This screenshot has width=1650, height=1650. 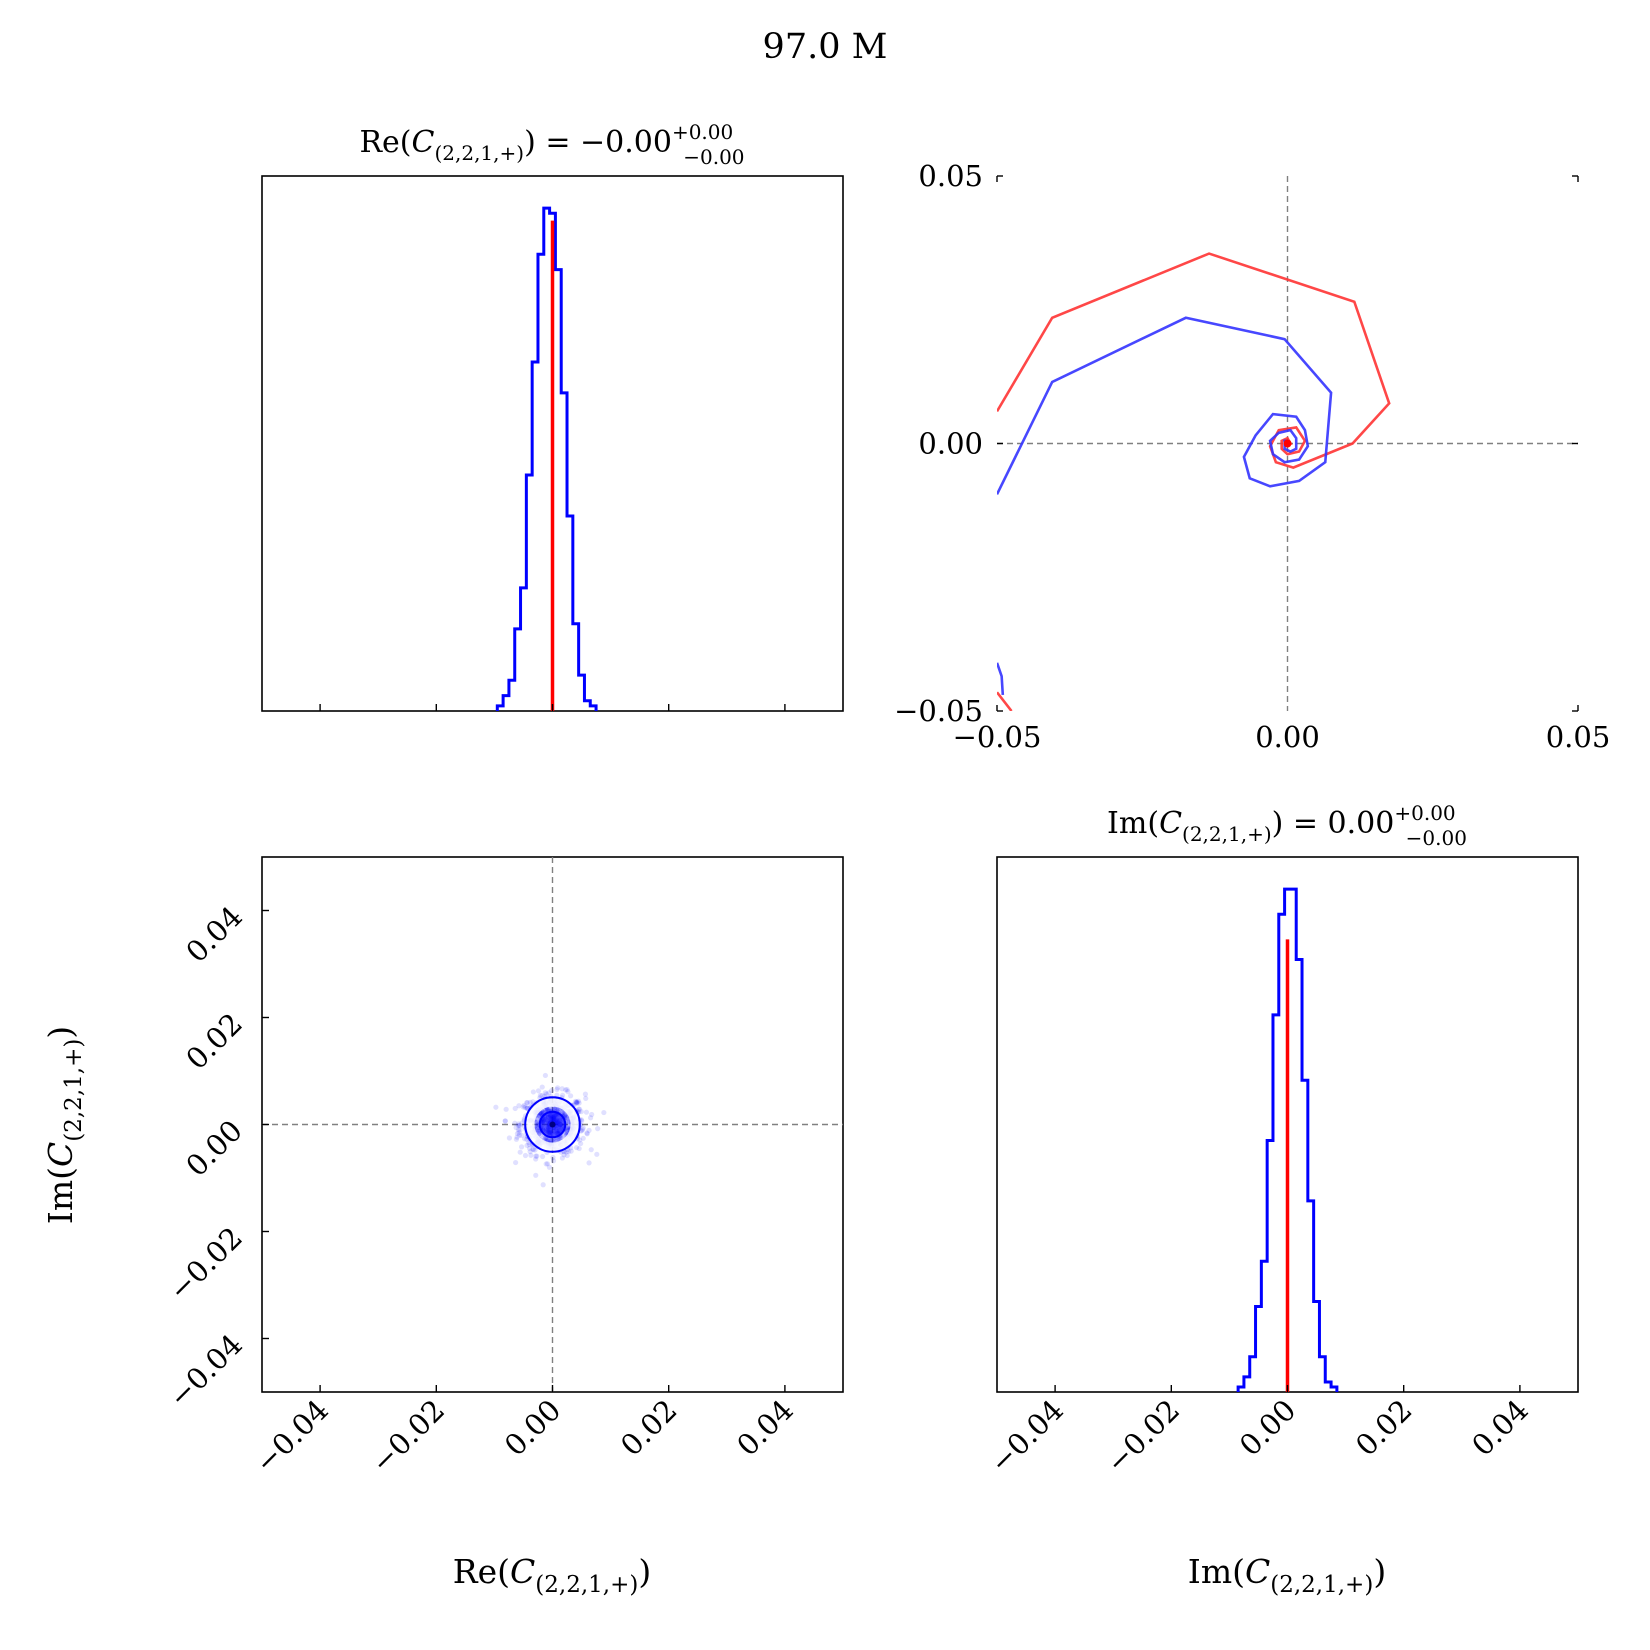 What do you see at coordinates (533, 1428) in the screenshot?
I see `scatter-xtick-label-2: 0.00` at bounding box center [533, 1428].